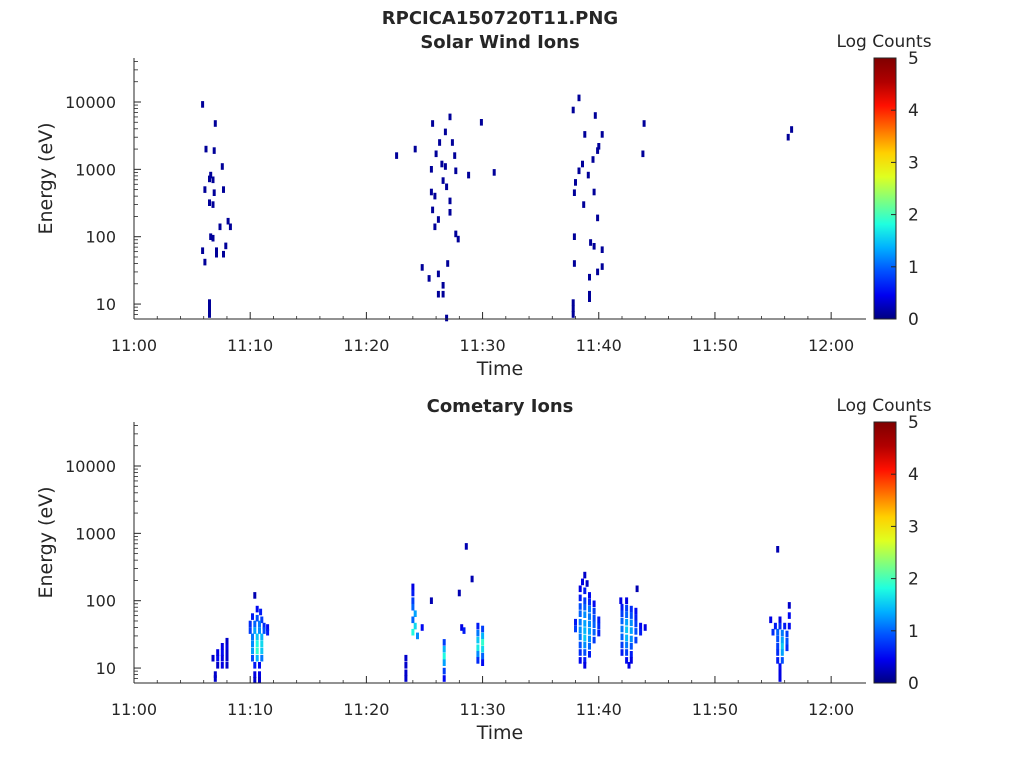 The width and height of the screenshot is (1024, 768). Describe the element at coordinates (913, 216) in the screenshot. I see `colorbar-tick-label: 2` at that location.